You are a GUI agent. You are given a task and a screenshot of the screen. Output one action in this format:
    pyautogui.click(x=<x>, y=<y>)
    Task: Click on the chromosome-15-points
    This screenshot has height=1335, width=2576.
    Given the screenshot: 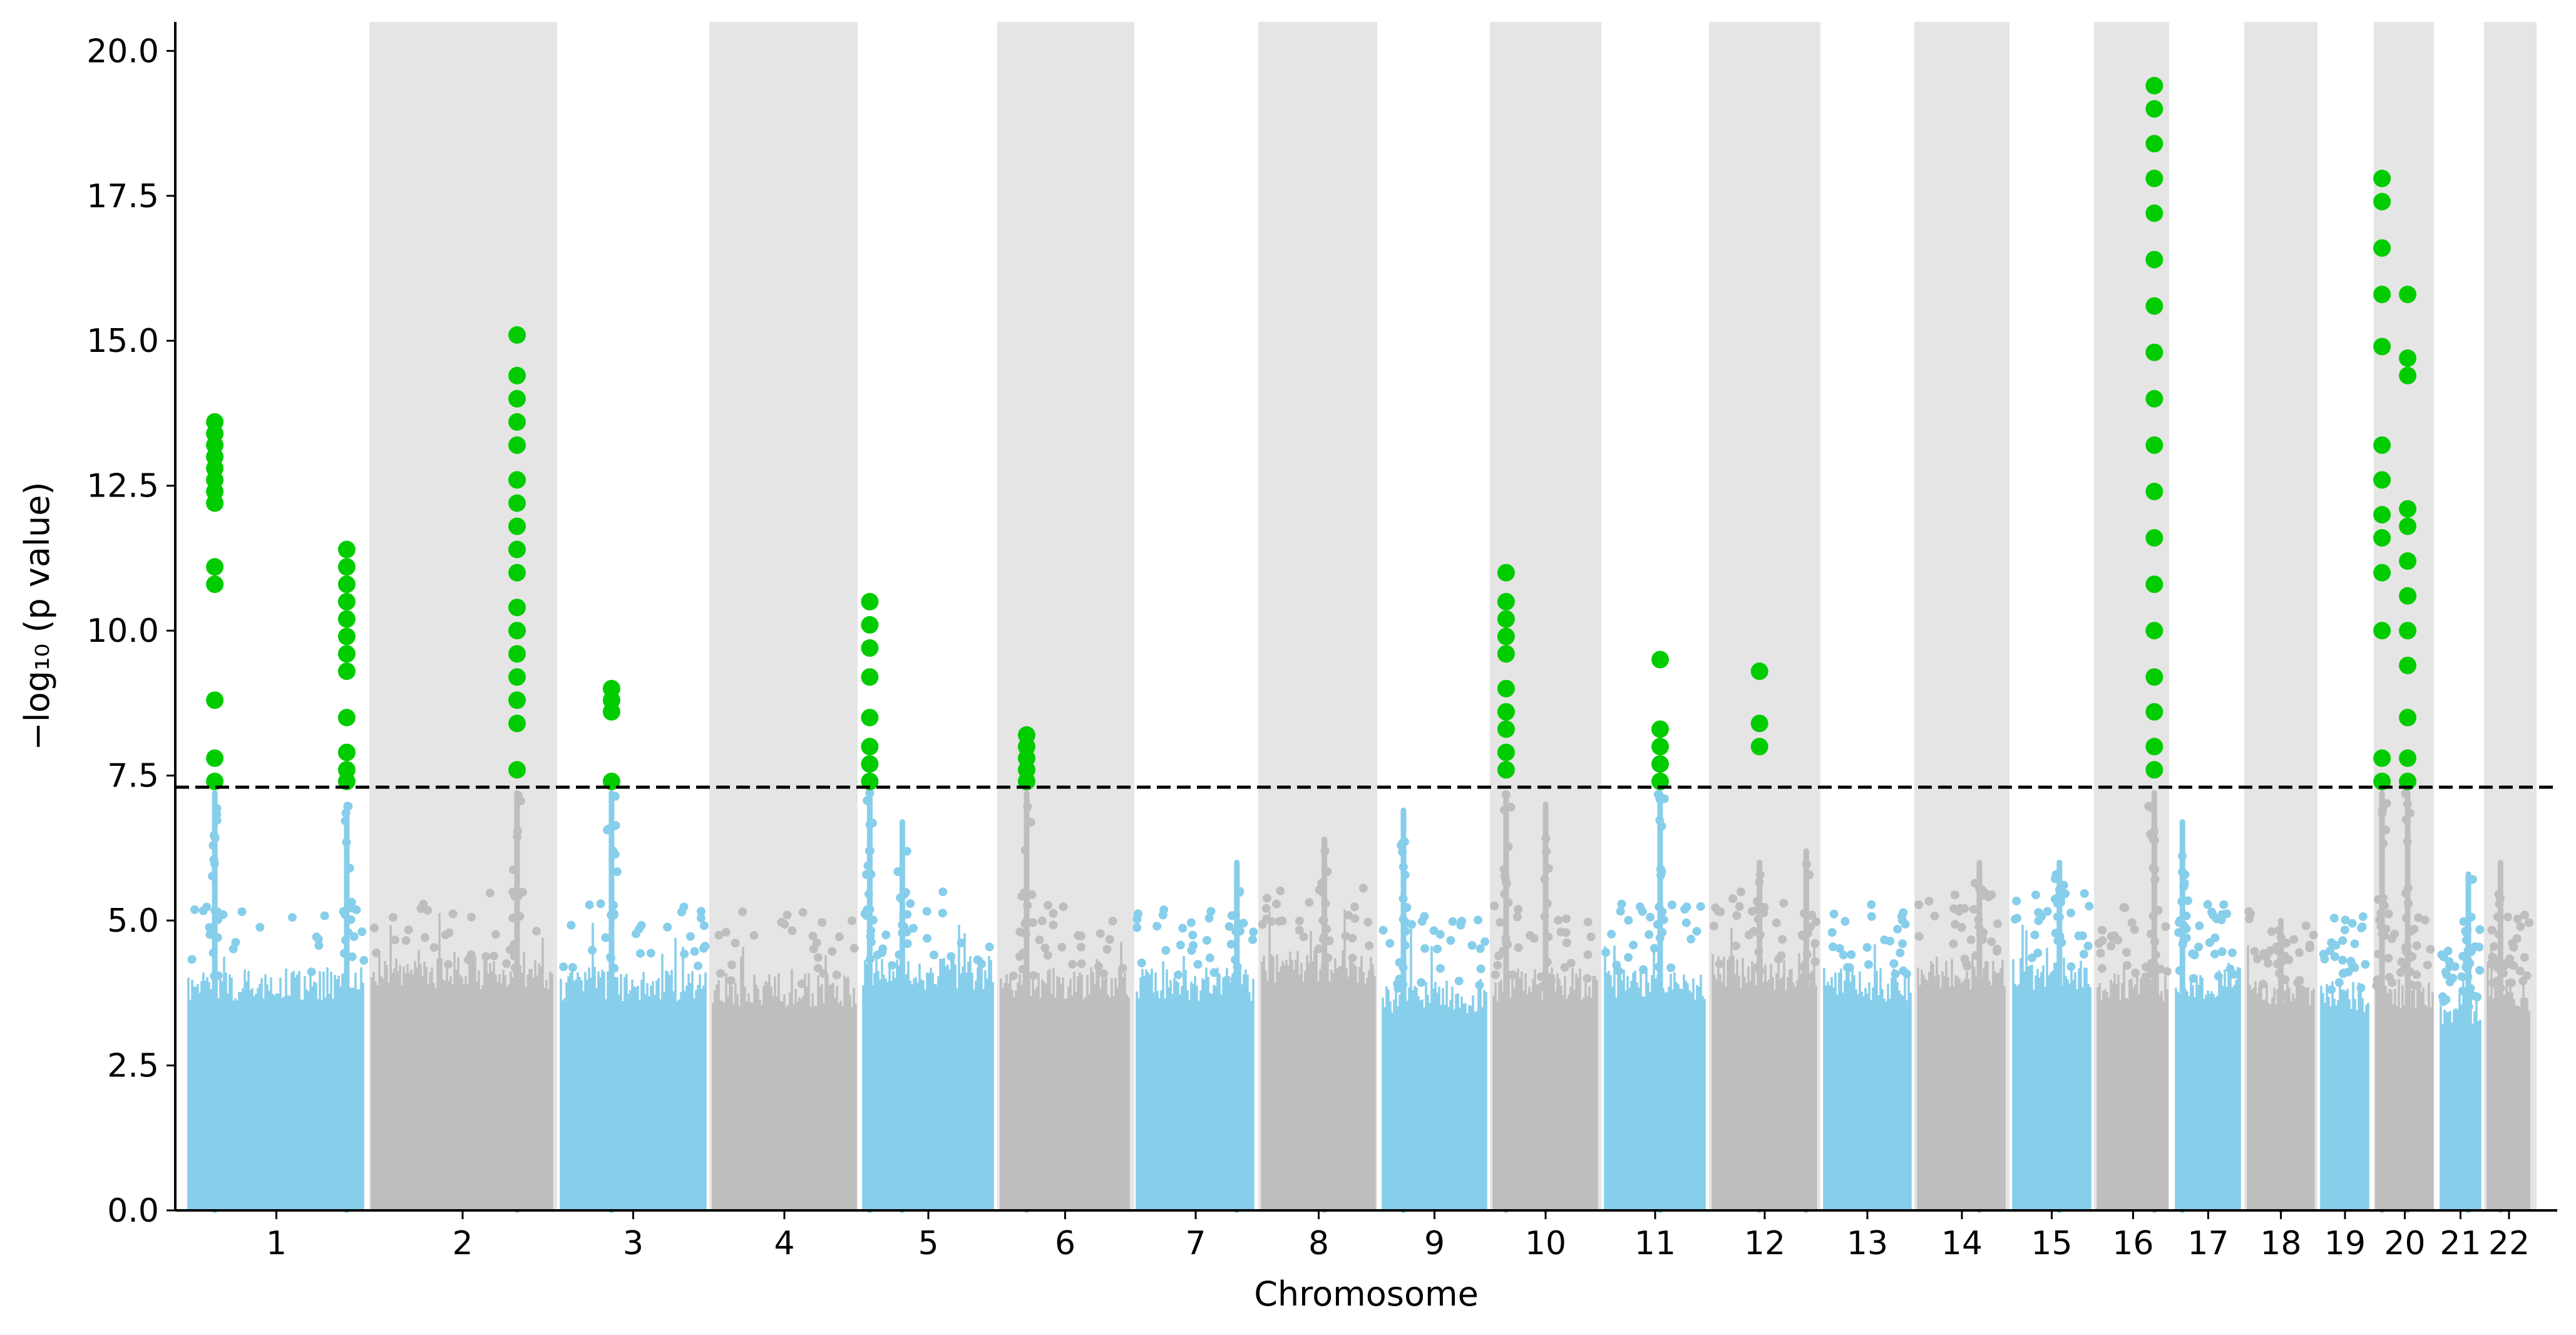 What is the action you would take?
    pyautogui.click(x=2052, y=1037)
    